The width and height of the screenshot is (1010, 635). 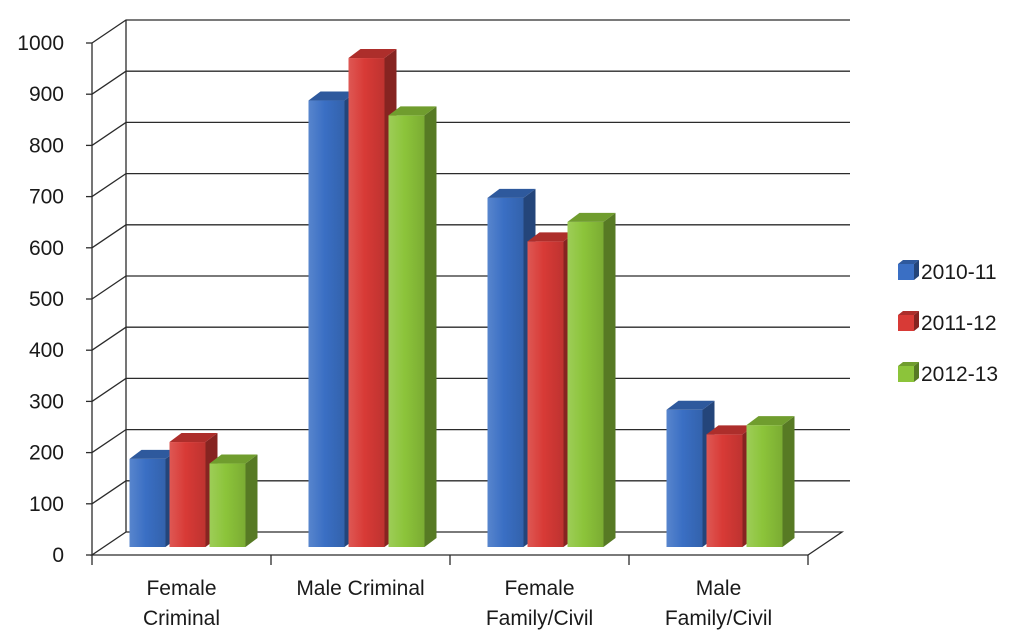 I want to click on y-axis-tick-labels: 0 100 200 300 400 500 600 700 800 900 1000, so click(x=40, y=299).